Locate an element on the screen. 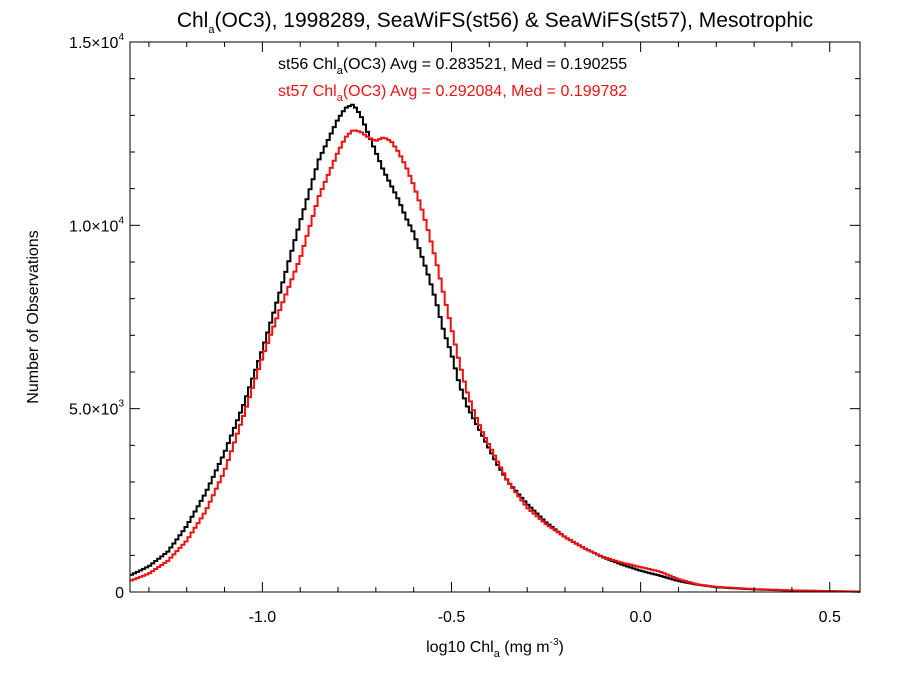  x-tick-label: 0.5 is located at coordinates (830, 617).